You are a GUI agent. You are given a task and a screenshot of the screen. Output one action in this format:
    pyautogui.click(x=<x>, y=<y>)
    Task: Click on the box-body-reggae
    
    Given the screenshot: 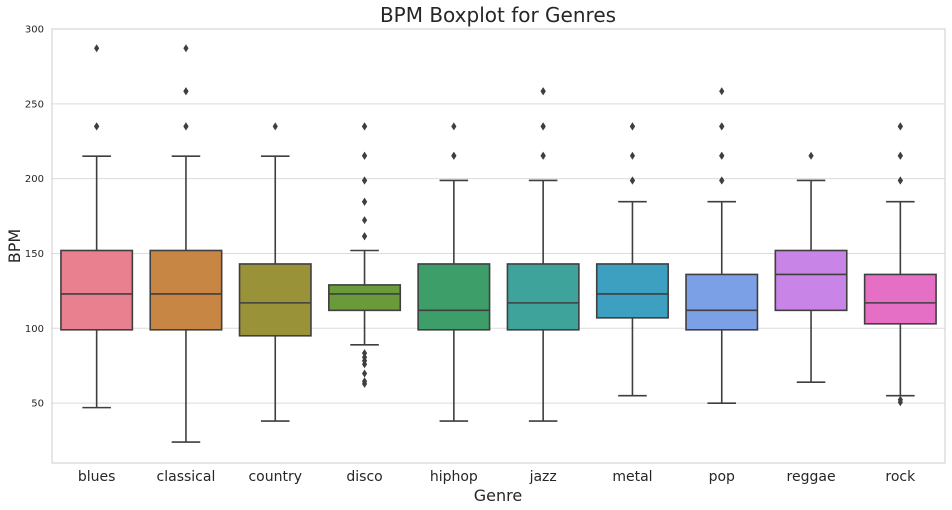 What is the action you would take?
    pyautogui.click(x=811, y=280)
    